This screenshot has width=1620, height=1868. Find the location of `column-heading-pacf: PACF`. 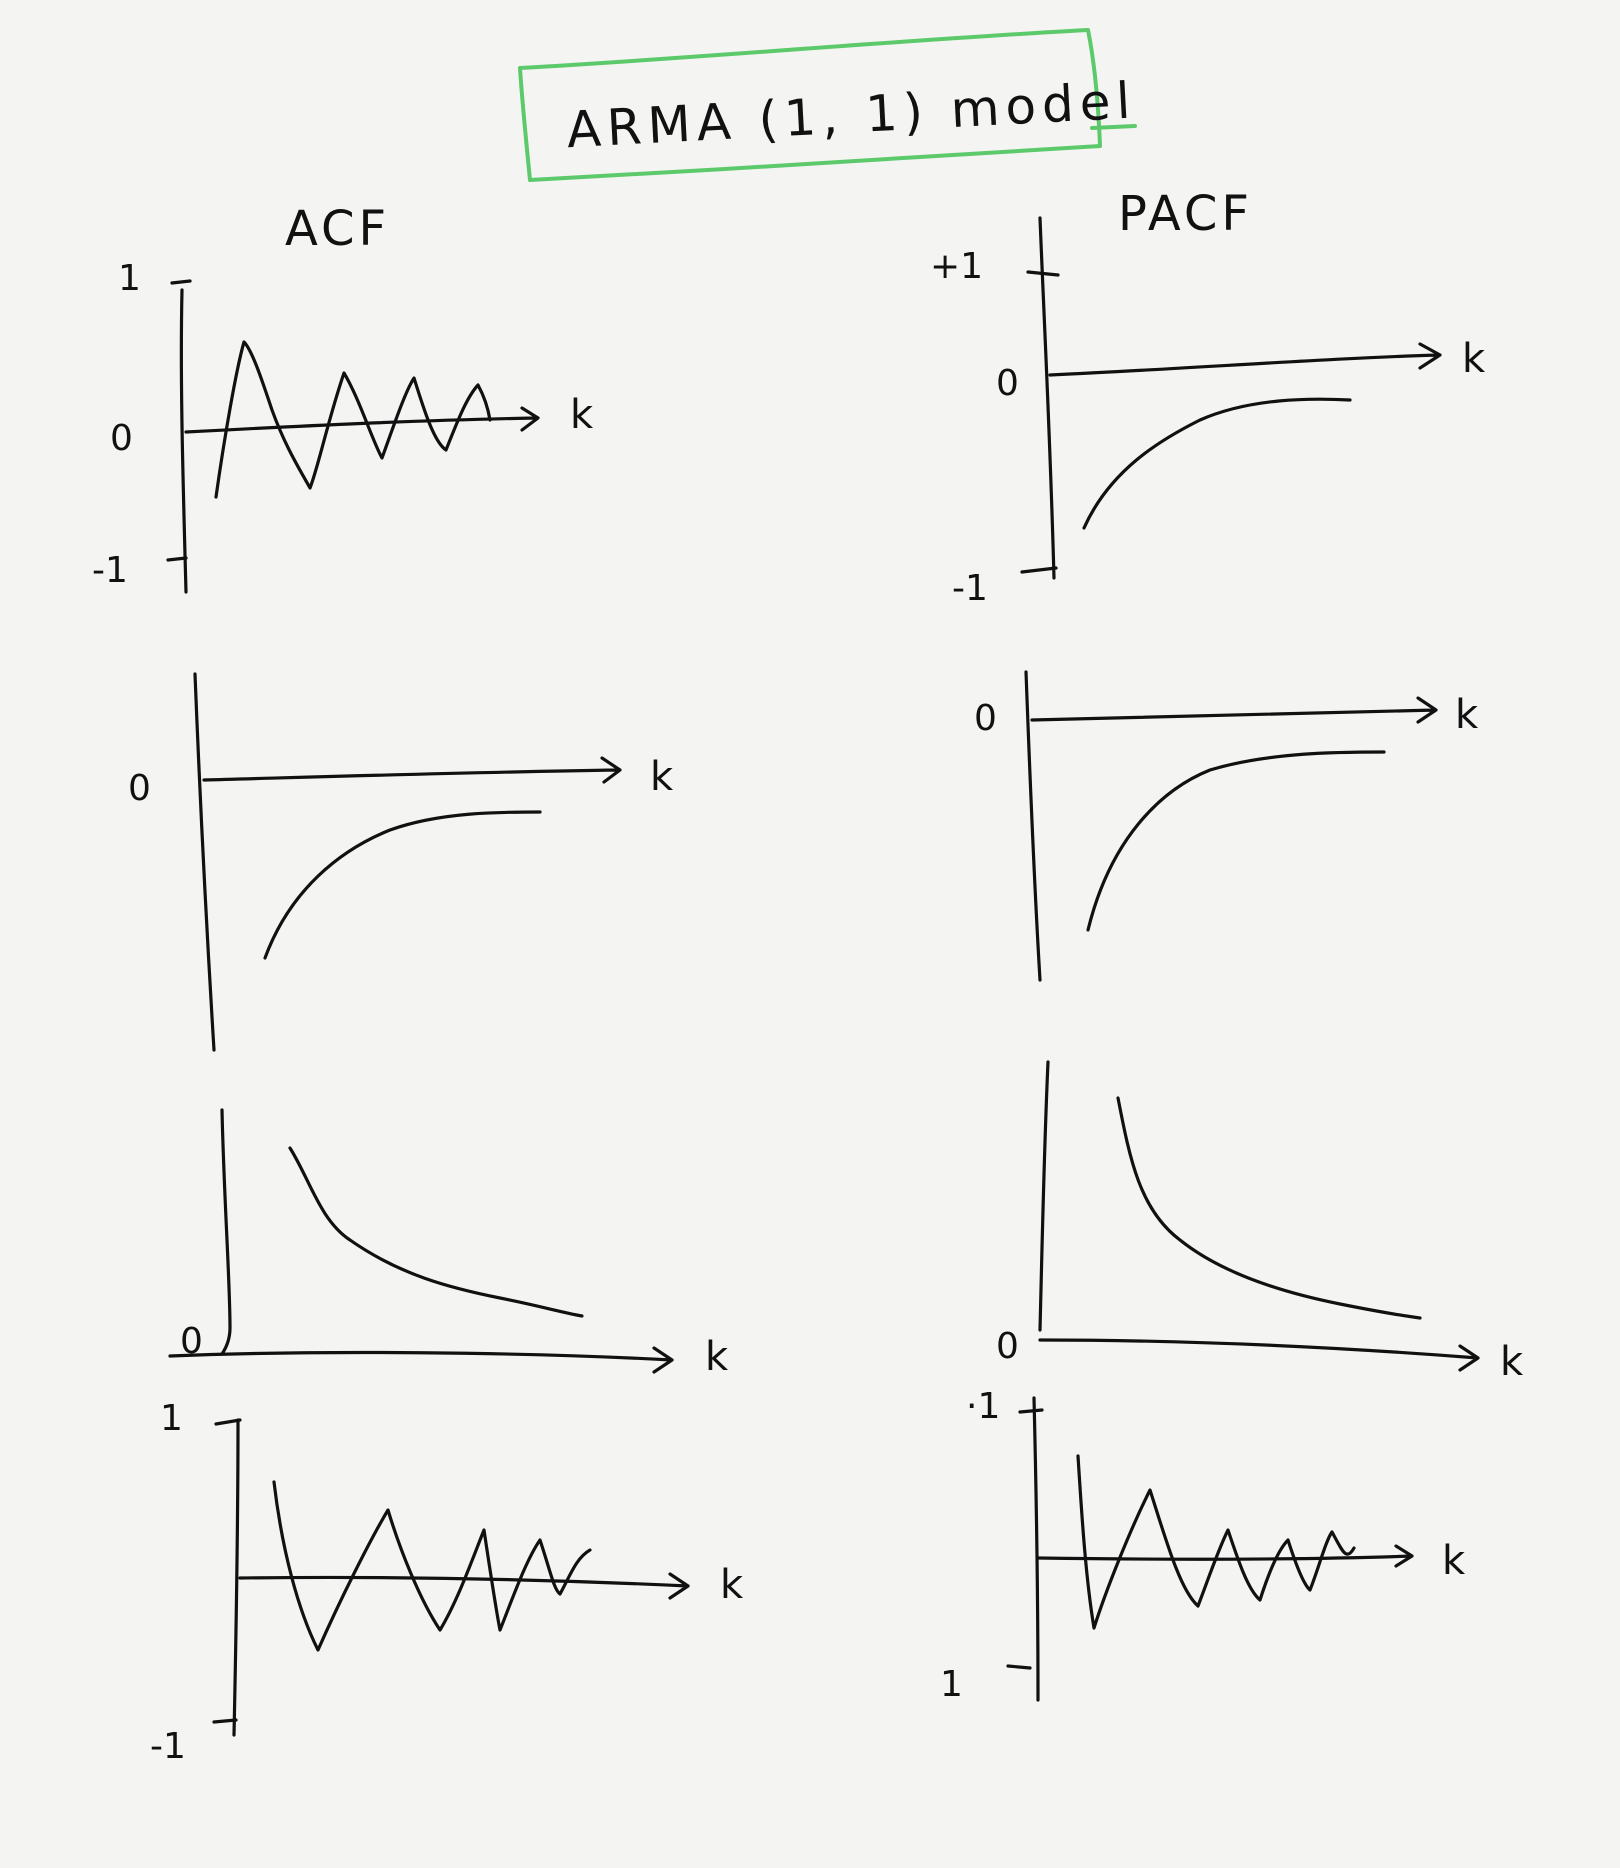

column-heading-pacf: PACF is located at coordinates (1185, 214).